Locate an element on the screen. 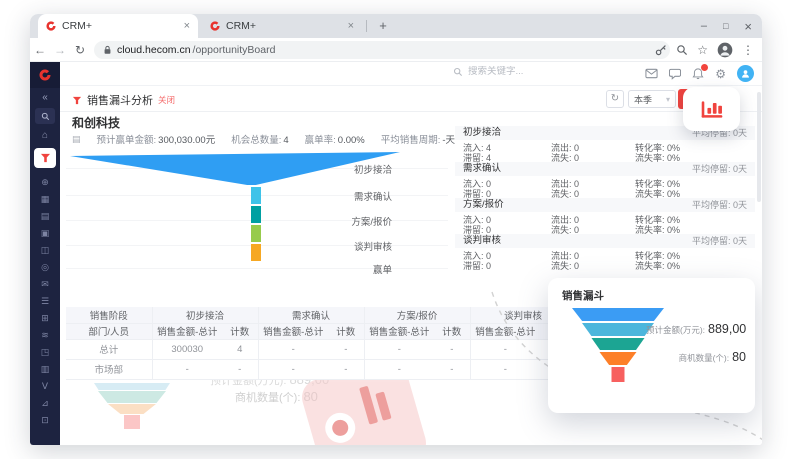 This screenshot has width=792, height=459. funnel-label: 初步接洽 is located at coordinates (372, 170).